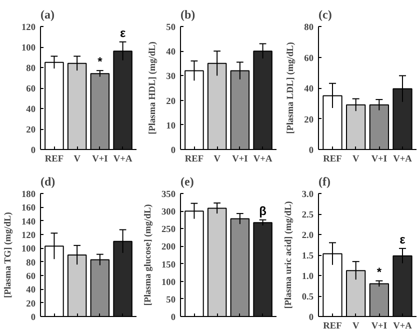 This screenshot has height=334, width=420. I want to click on y-tick-label: 2.0, so click(308, 236).